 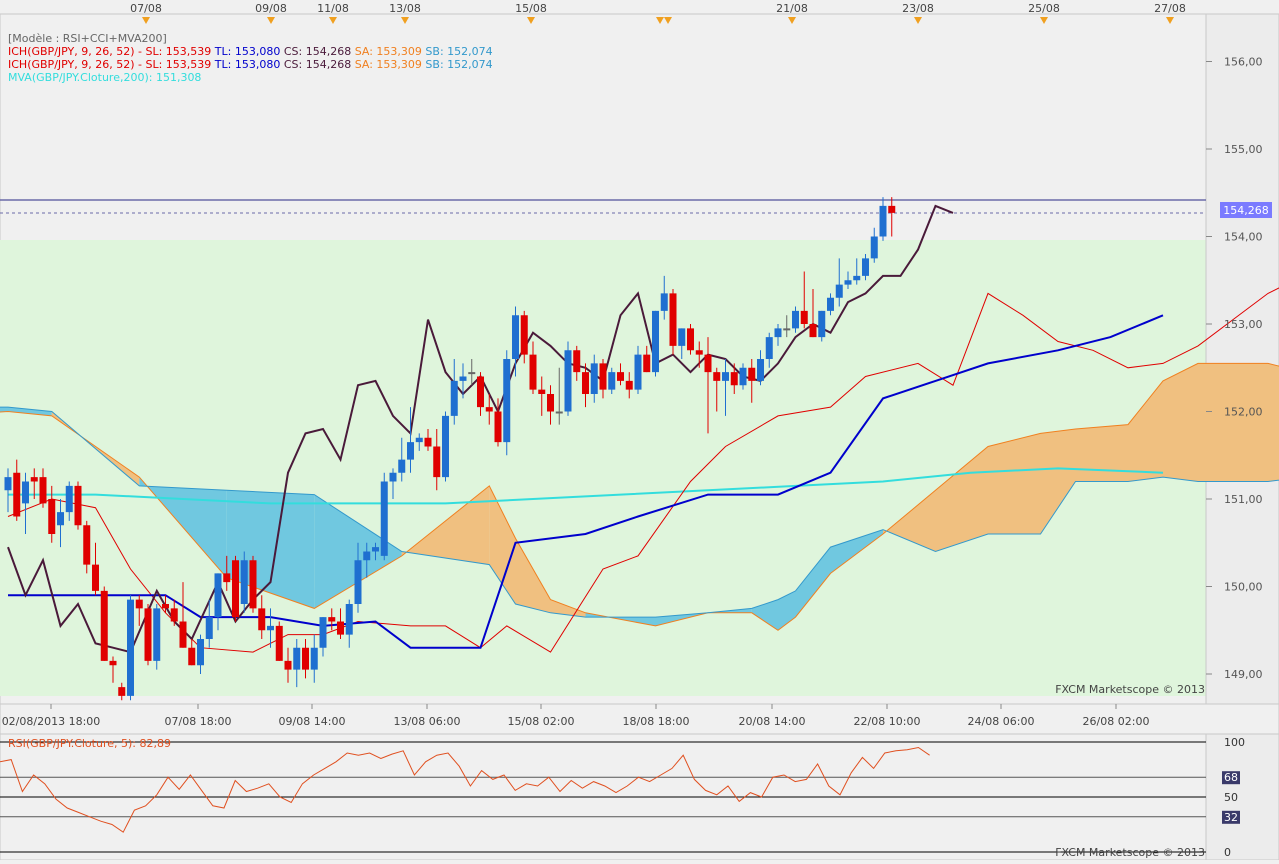 What do you see at coordinates (198, 721) in the screenshot?
I see `time-tick-label: 07/08 18:00` at bounding box center [198, 721].